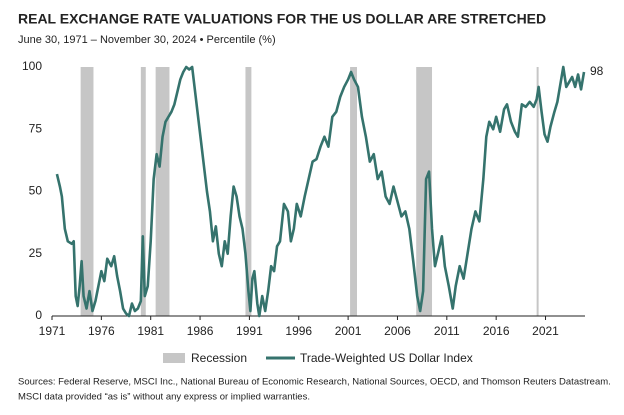 The height and width of the screenshot is (415, 624). I want to click on end-label: 98, so click(597, 71).